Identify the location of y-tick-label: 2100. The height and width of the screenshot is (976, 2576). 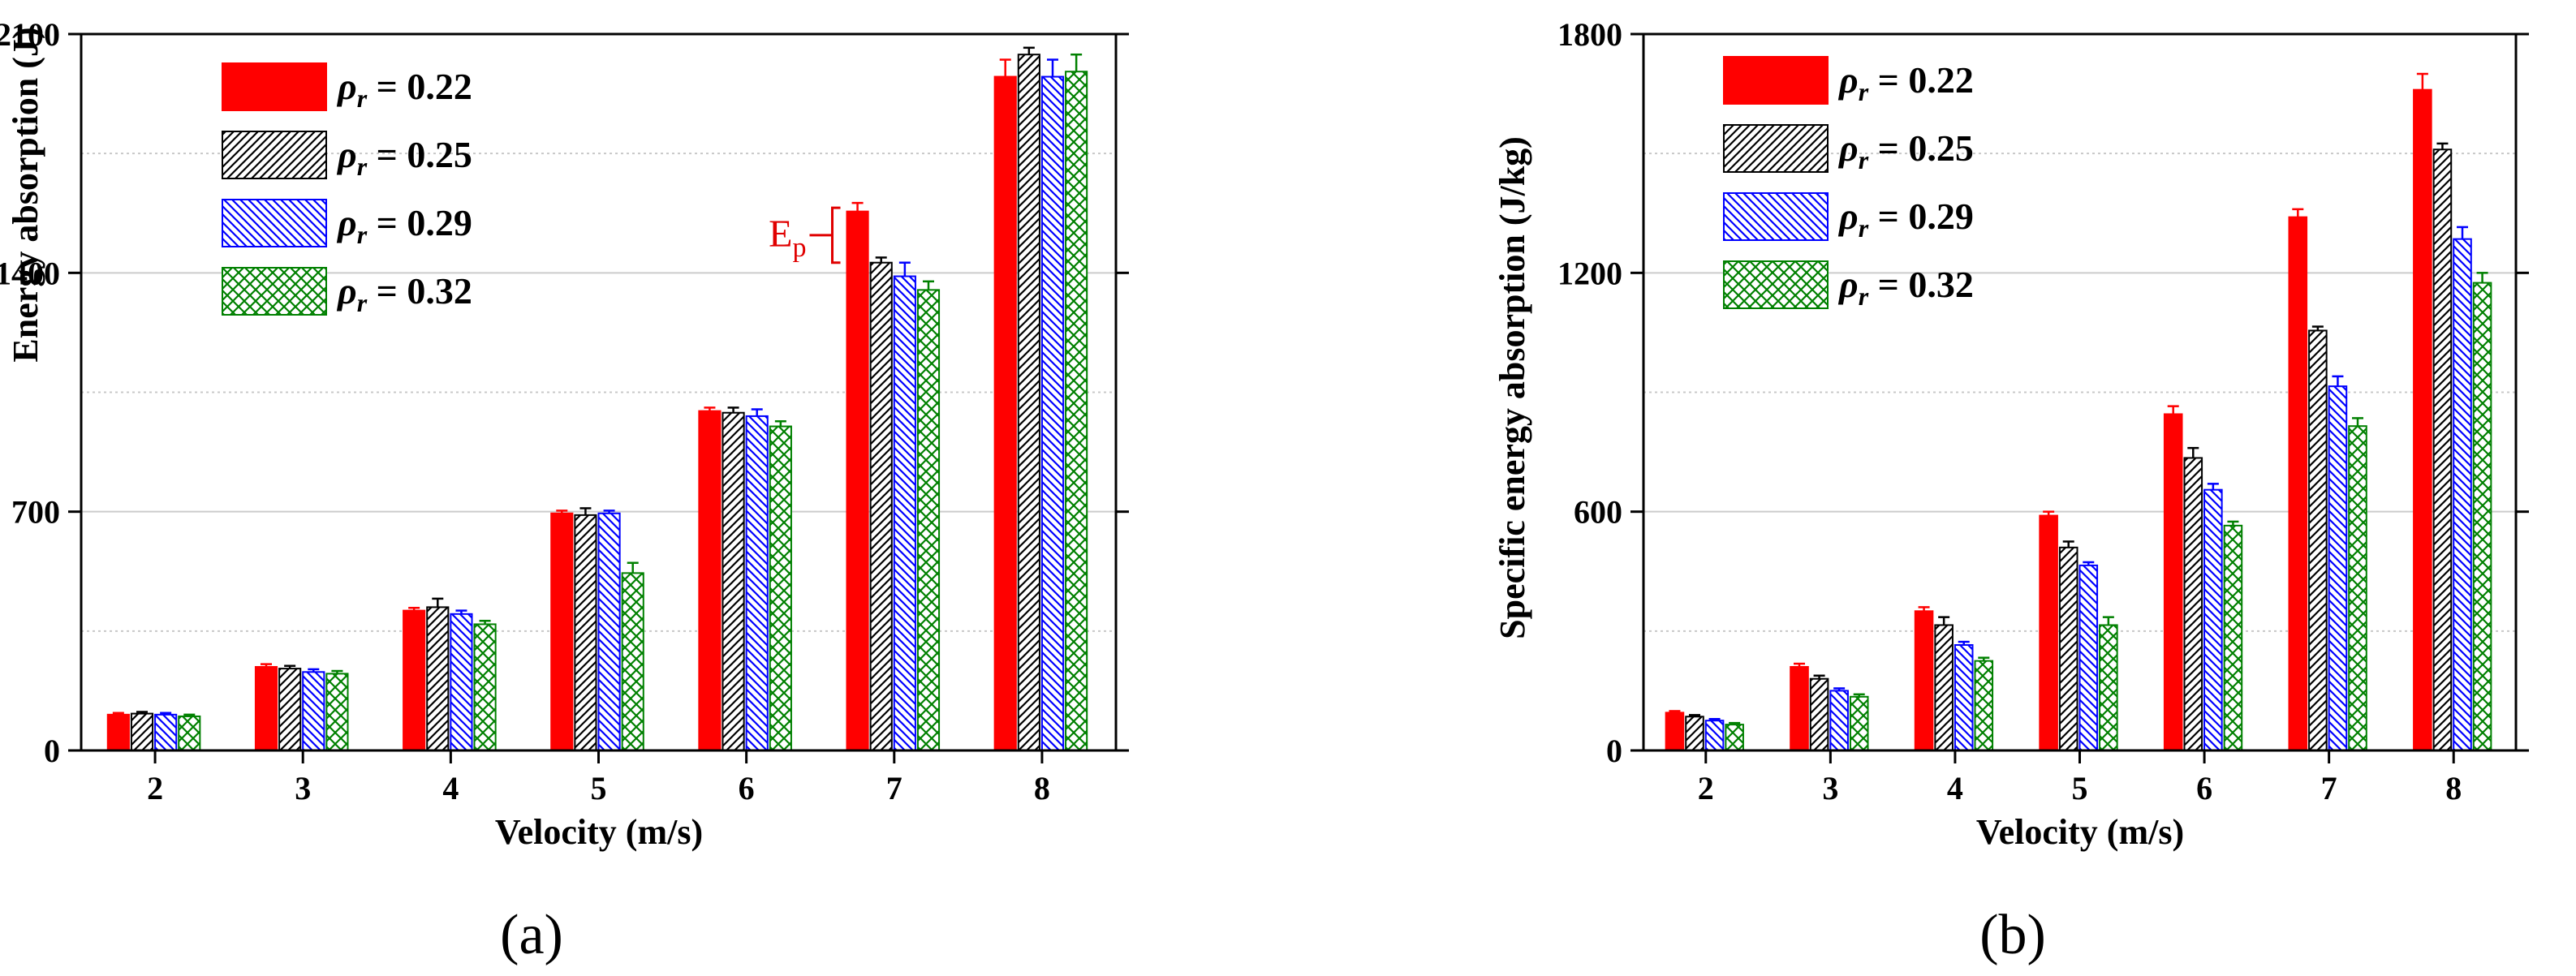
(30, 34).